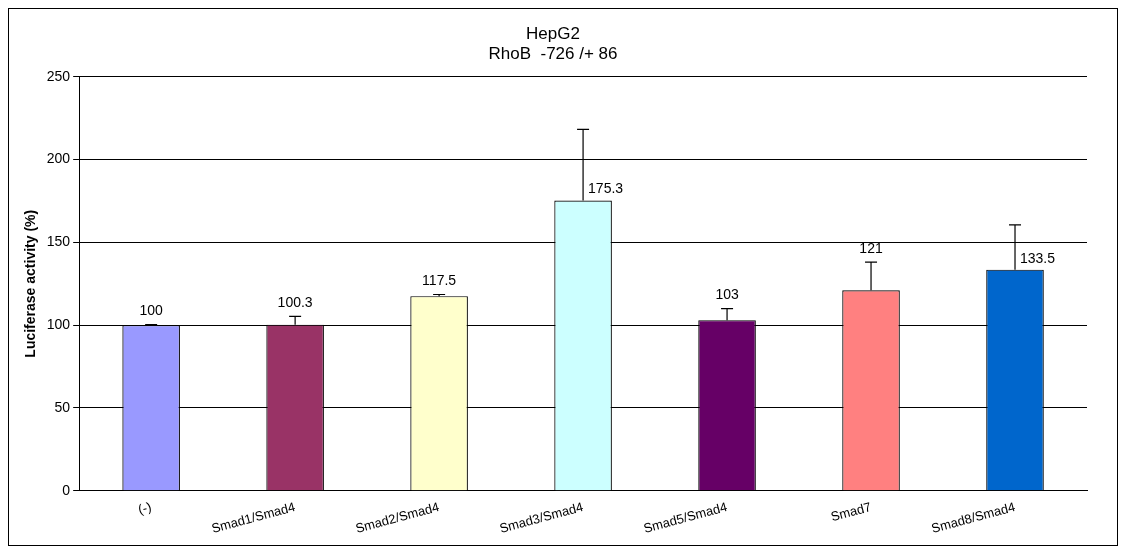 The image size is (1128, 556). I want to click on text: RhoB -726 /+ 86, so click(553, 54).